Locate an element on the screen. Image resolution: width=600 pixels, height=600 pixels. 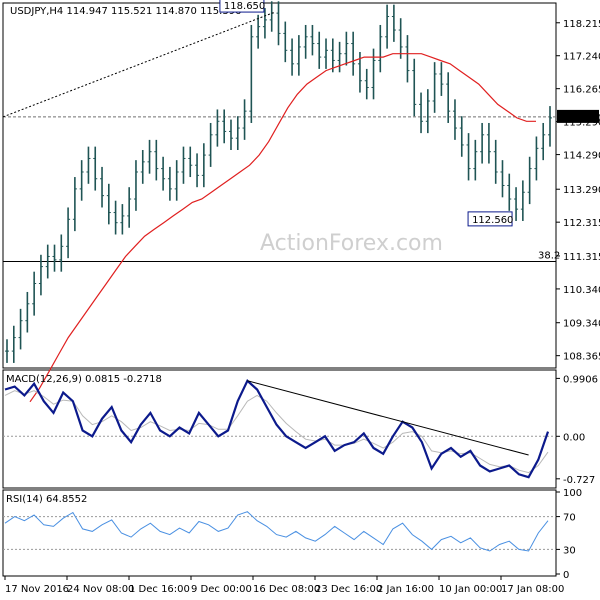
rsi-tick-label: 0 is located at coordinates (566, 575).